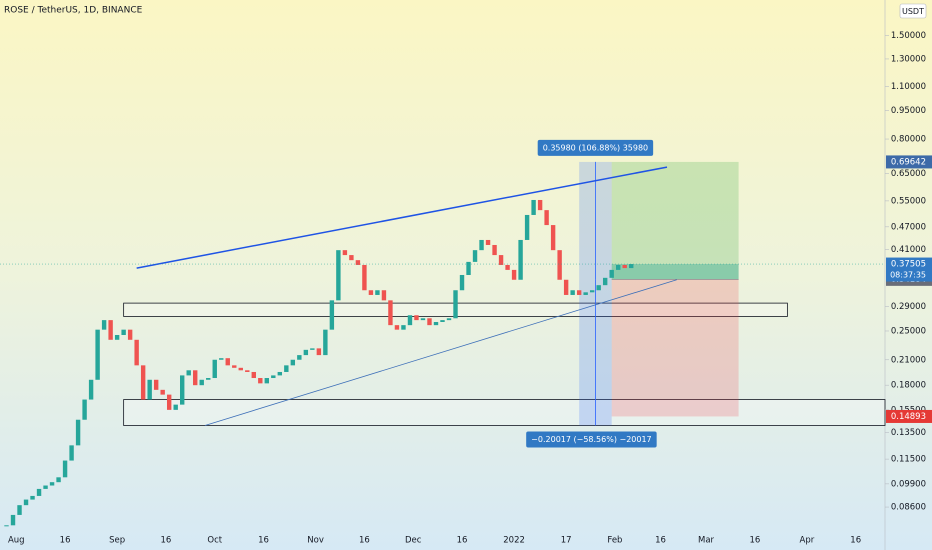 The image size is (932, 550). Describe the element at coordinates (908, 331) in the screenshot. I see `y-tick-label: 0.25000` at that location.